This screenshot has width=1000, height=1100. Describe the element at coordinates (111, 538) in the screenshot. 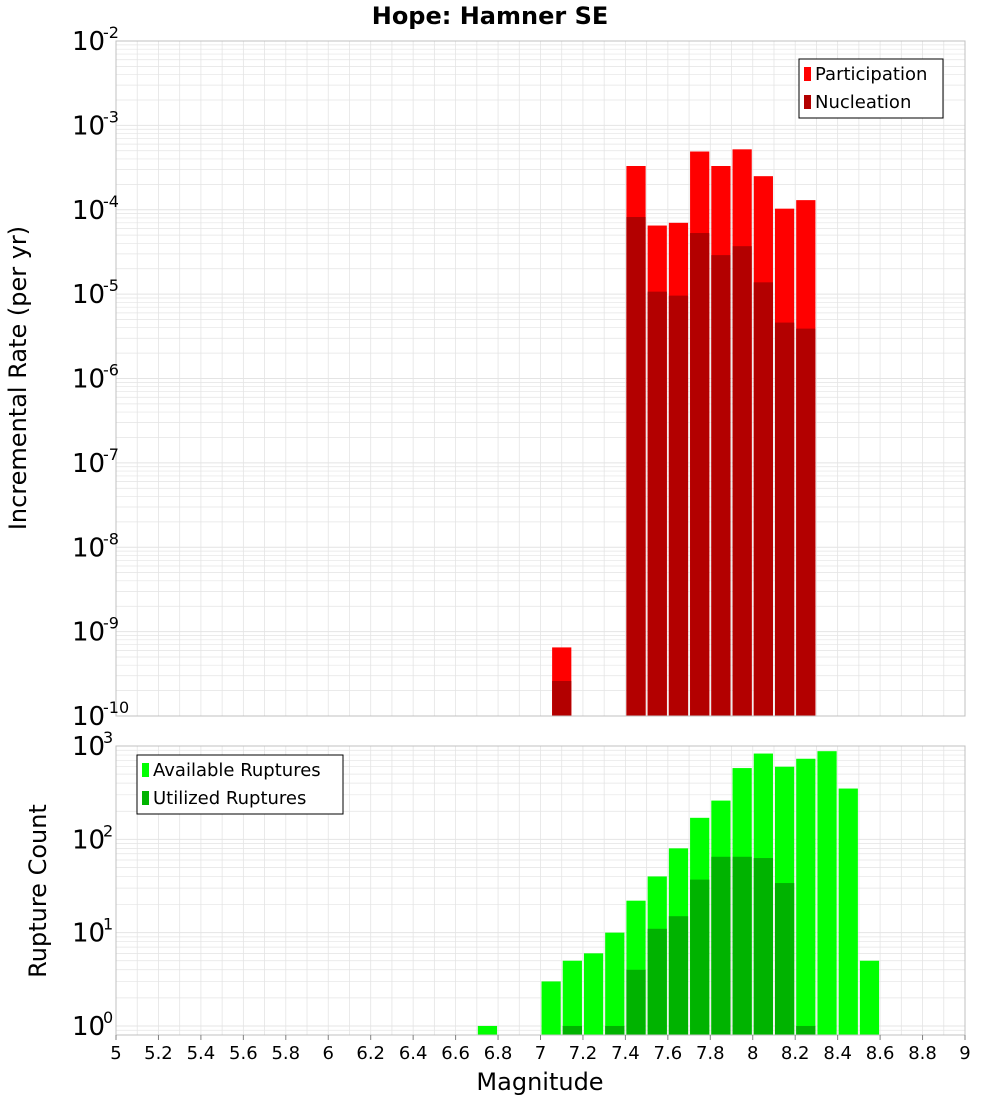

I see `y-tick-label: -8` at that location.